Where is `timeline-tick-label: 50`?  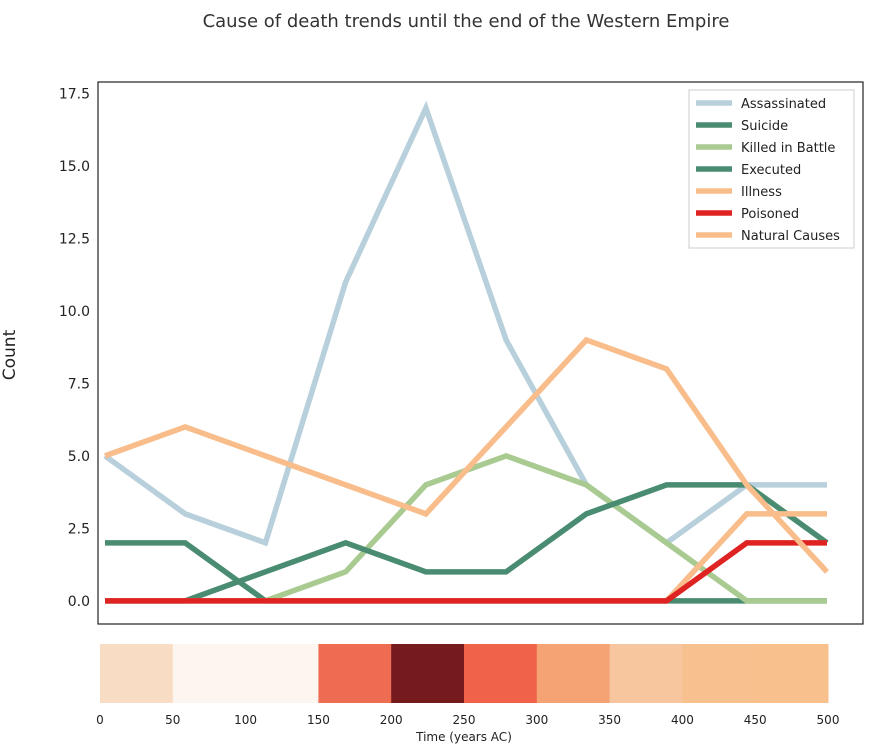
timeline-tick-label: 50 is located at coordinates (172, 720).